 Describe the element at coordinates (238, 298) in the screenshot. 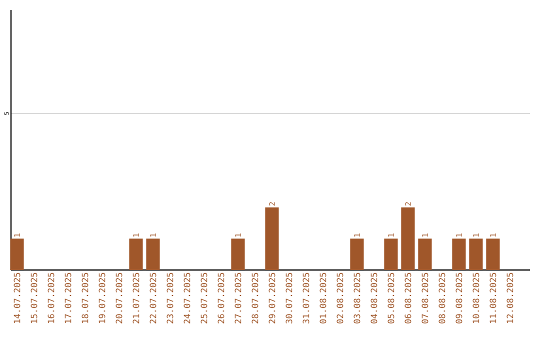

I see `x-tick-label: 27.07.2025` at that location.